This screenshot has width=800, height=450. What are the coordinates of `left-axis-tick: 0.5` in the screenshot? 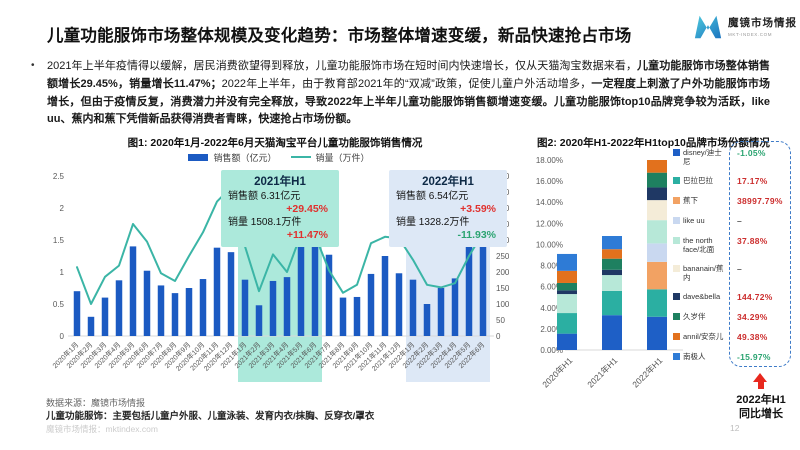 It's located at (59, 304).